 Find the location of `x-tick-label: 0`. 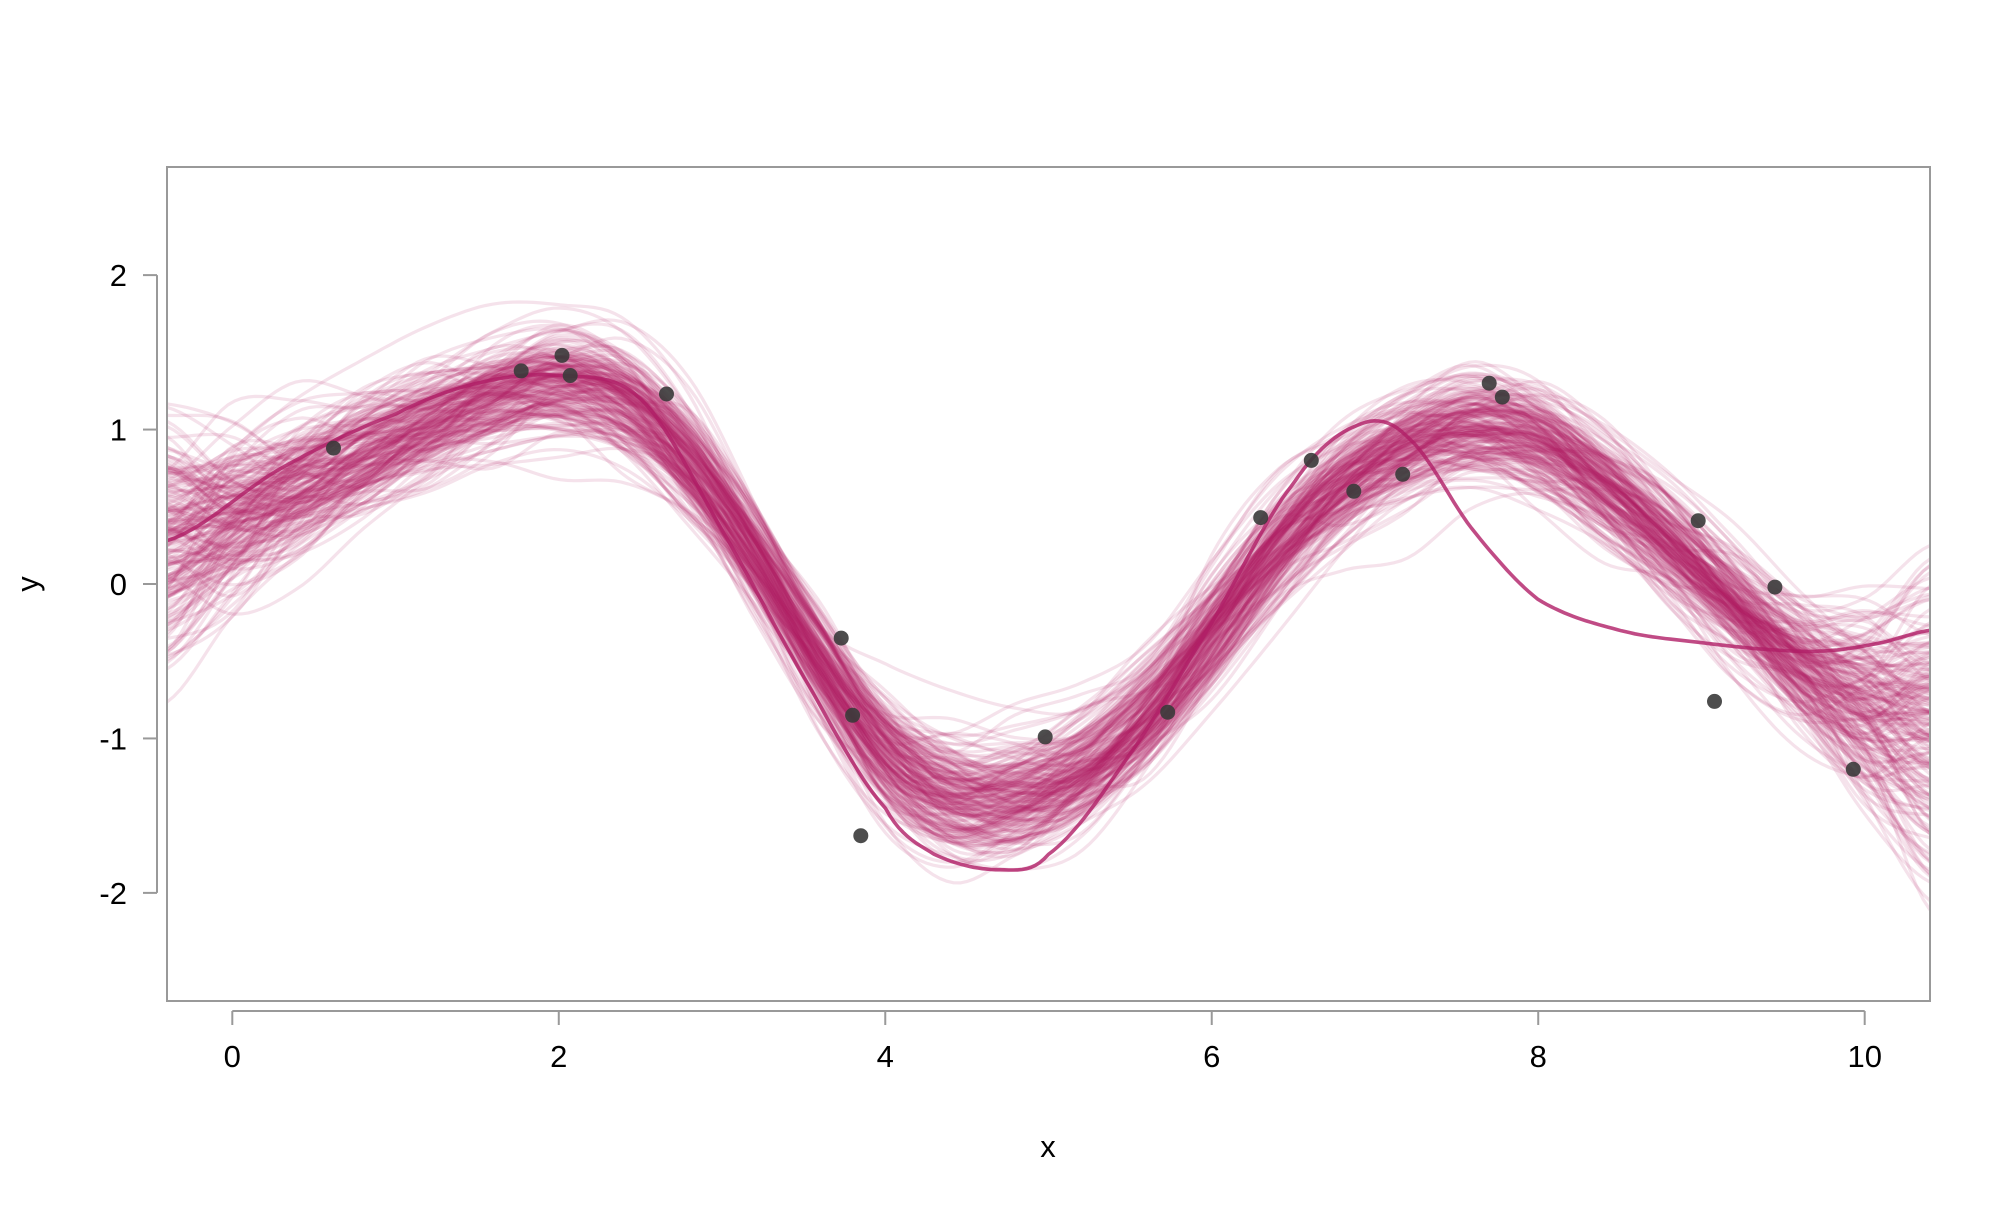

x-tick-label: 0 is located at coordinates (232, 1056).